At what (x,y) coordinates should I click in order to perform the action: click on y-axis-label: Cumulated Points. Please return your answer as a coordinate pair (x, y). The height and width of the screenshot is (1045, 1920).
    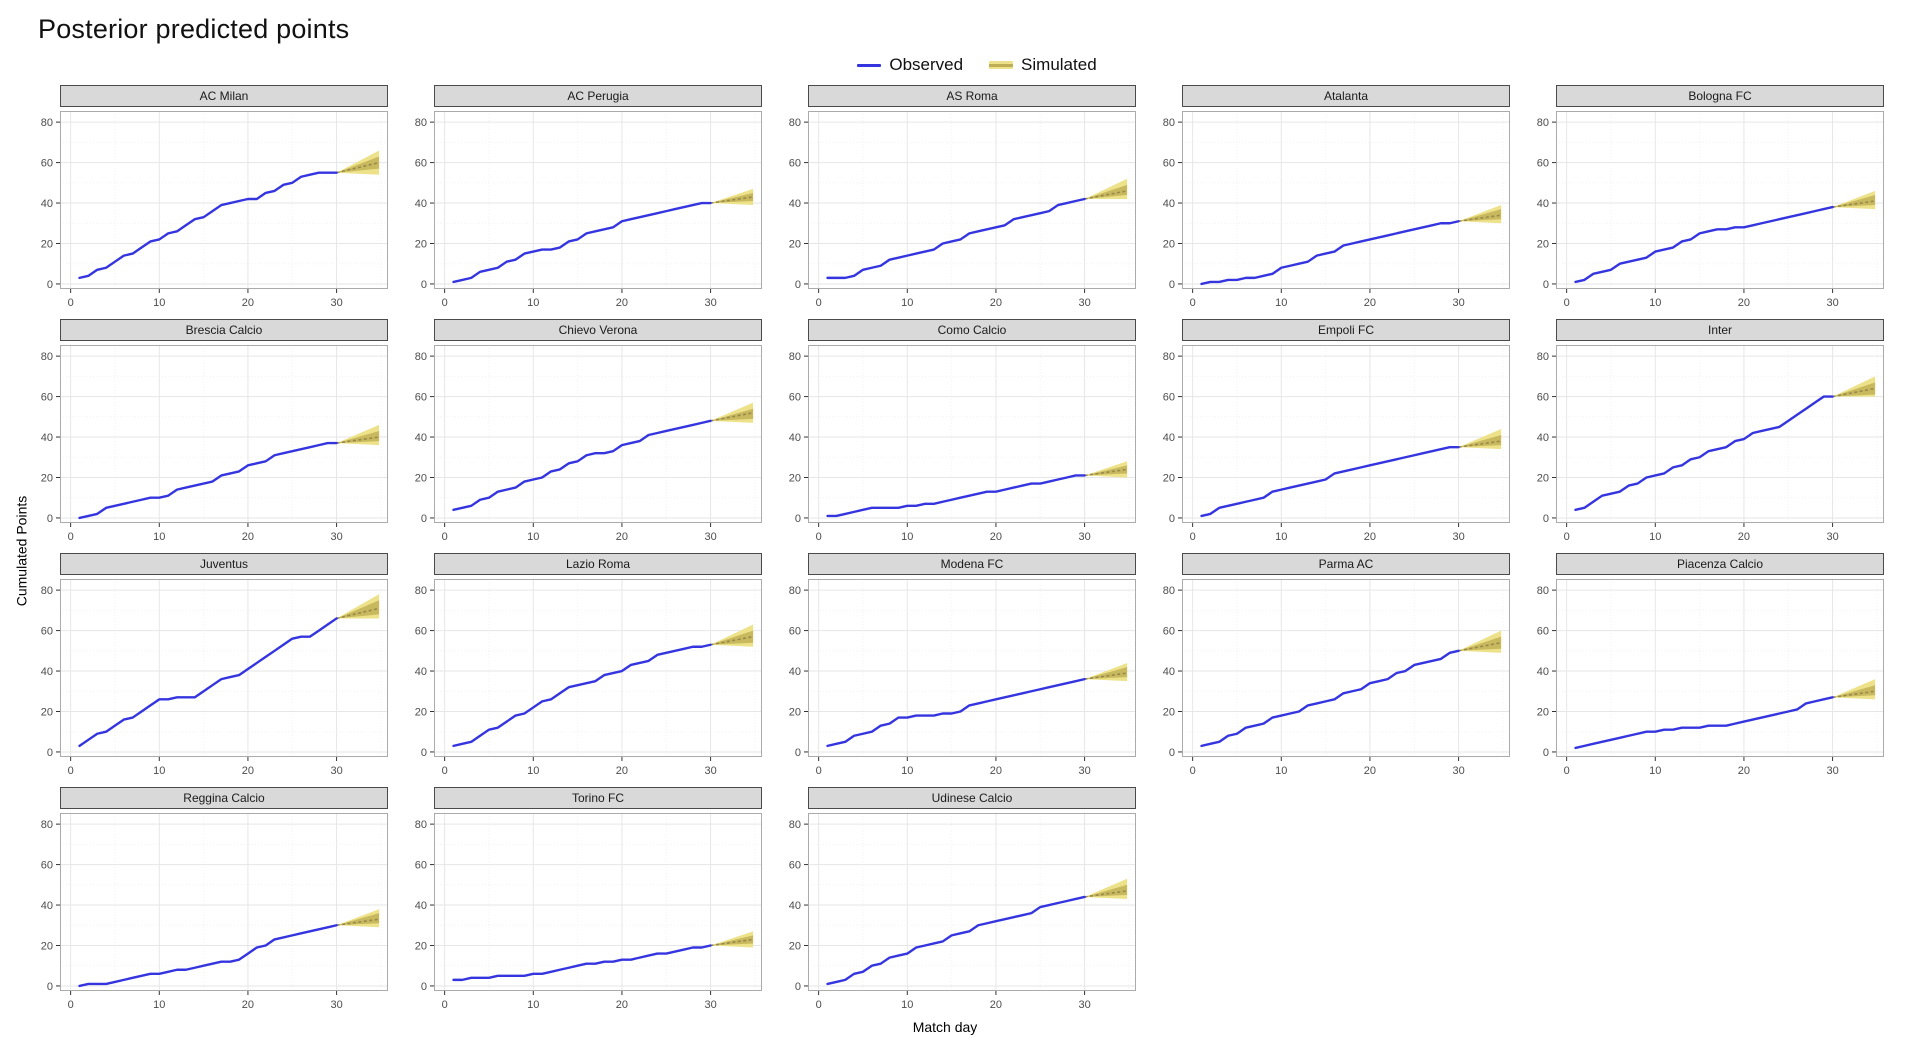
    Looking at the image, I should click on (21, 551).